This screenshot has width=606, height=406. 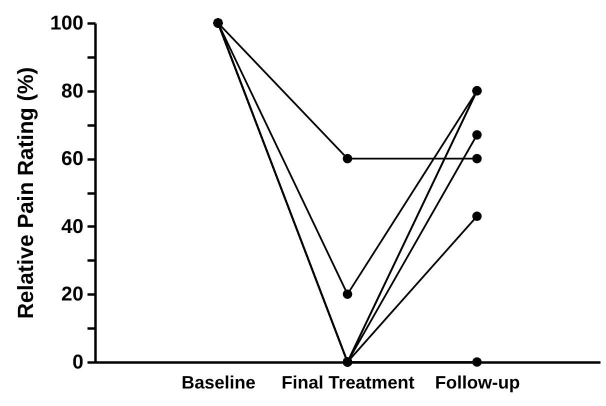 I want to click on x-tick-label: Follow-up, so click(x=477, y=382).